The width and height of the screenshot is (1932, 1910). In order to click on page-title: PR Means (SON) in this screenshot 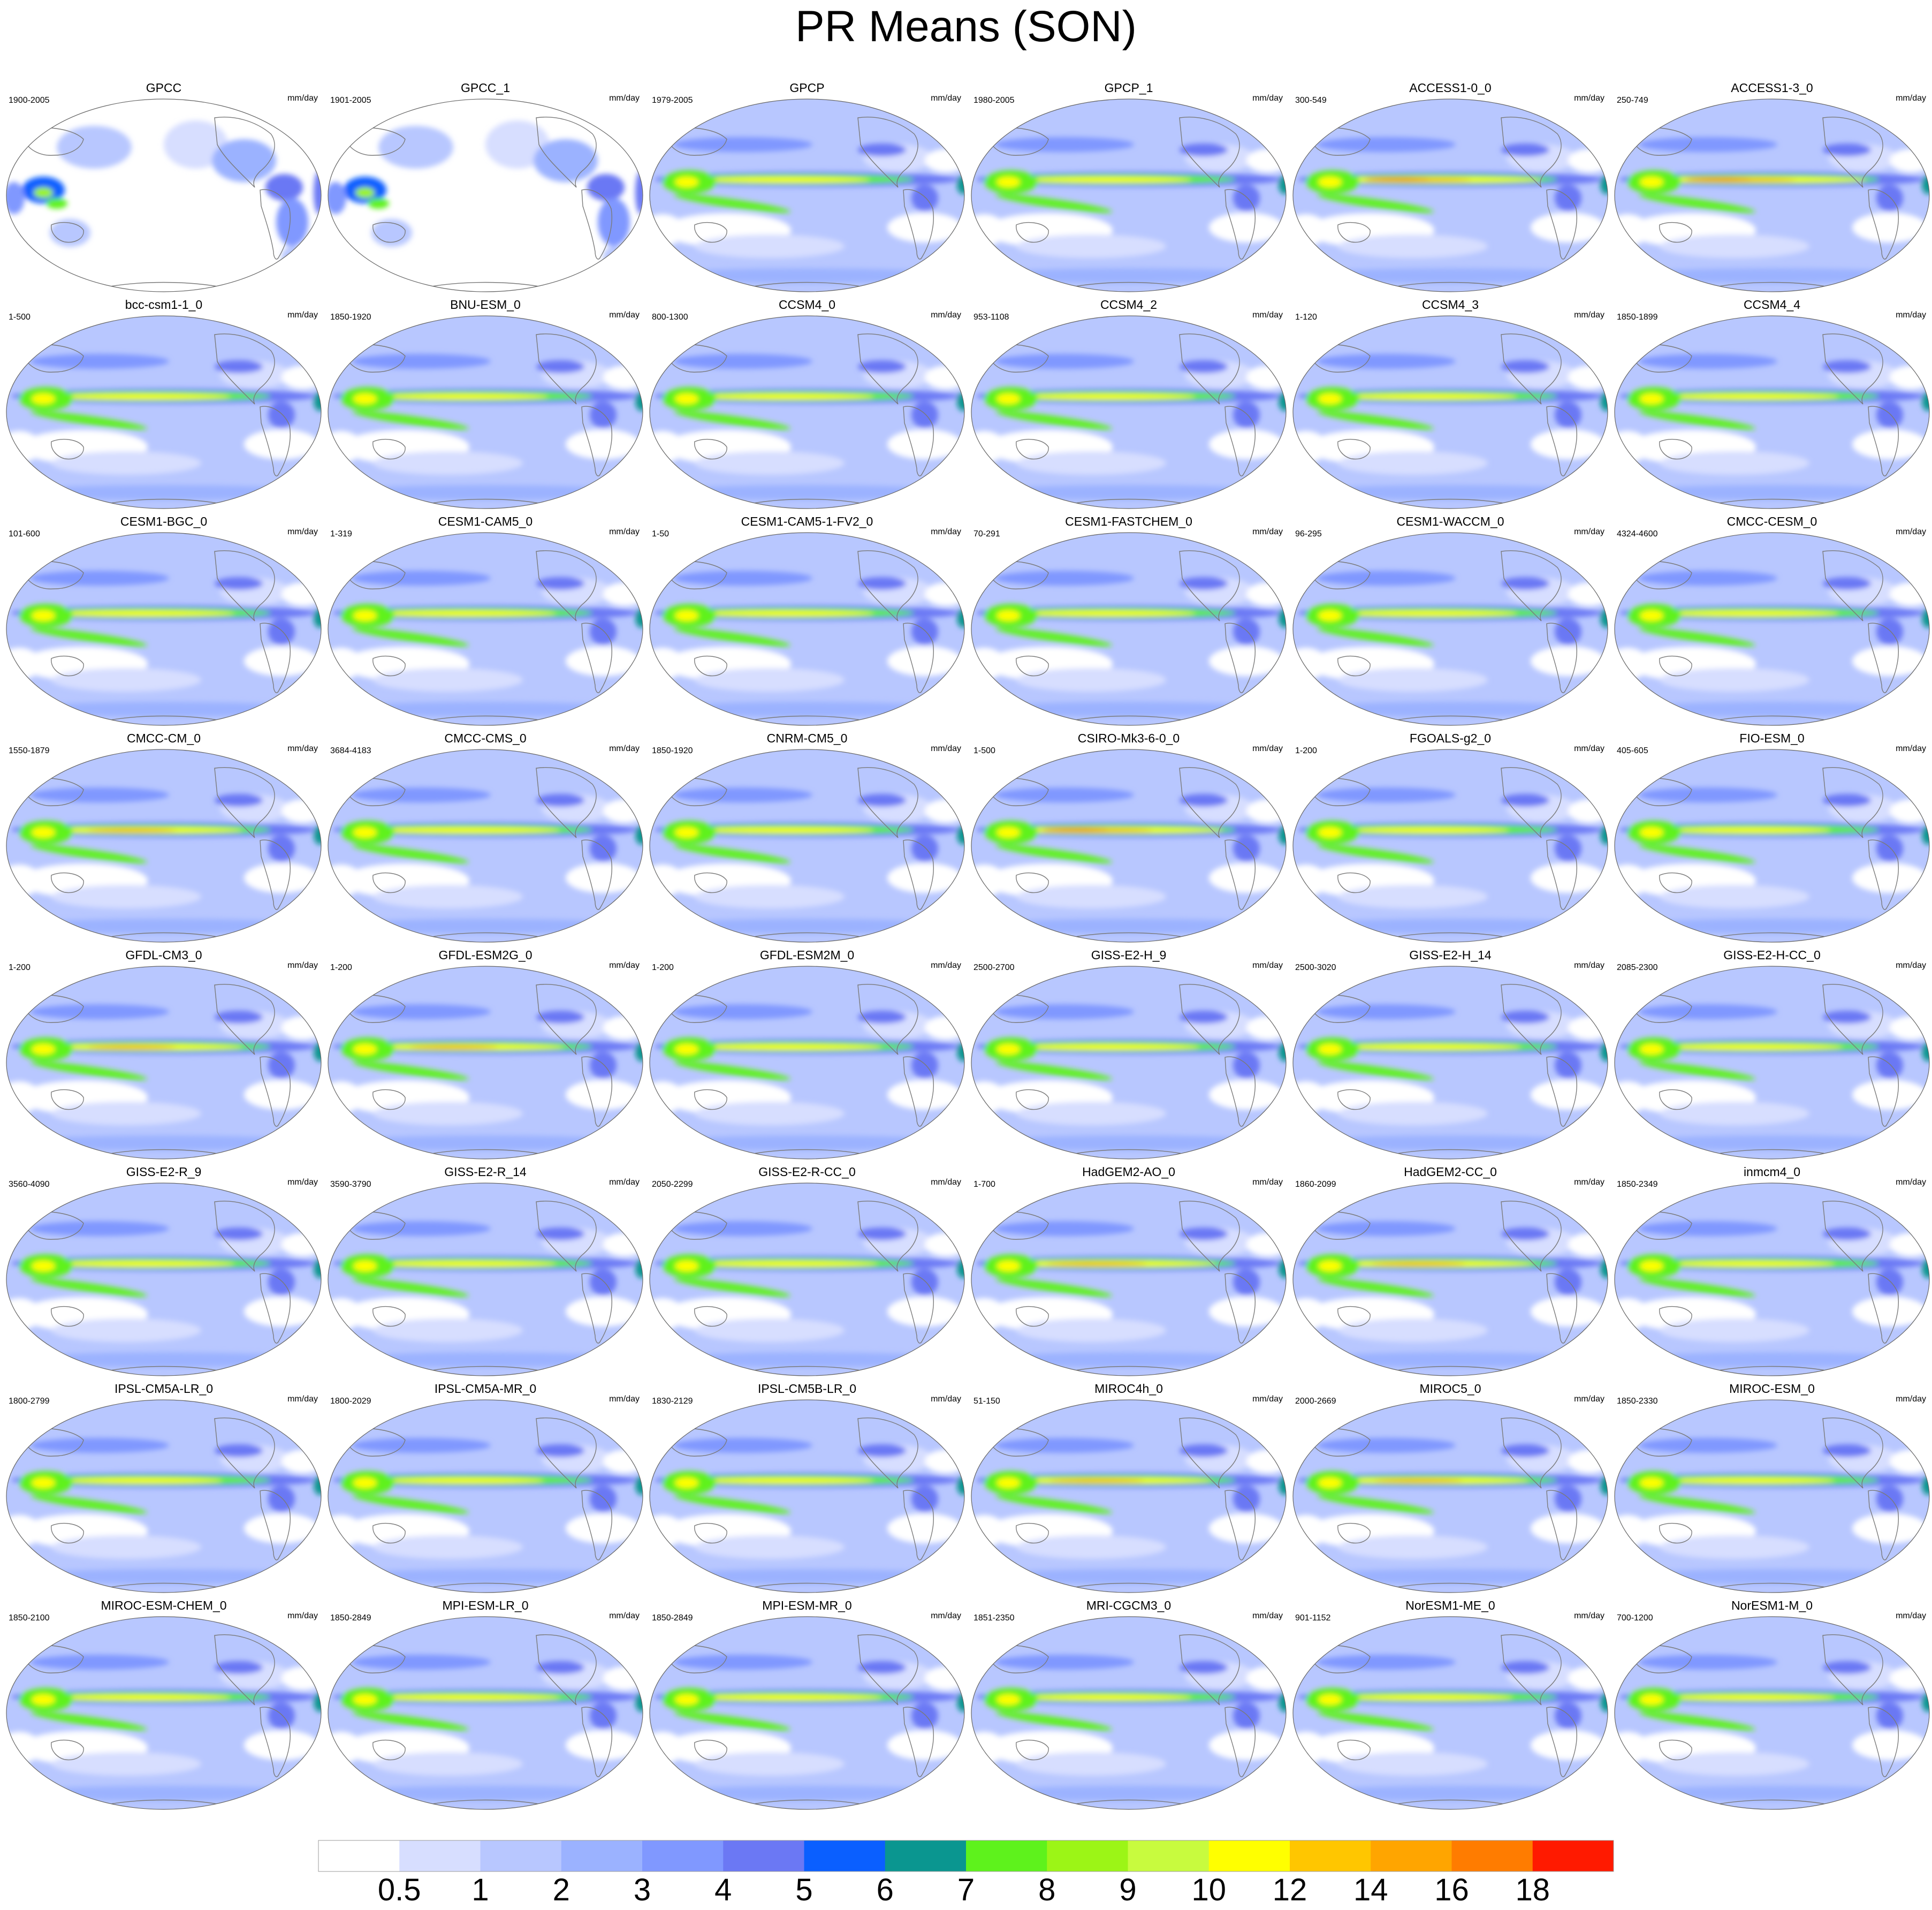, I will do `click(966, 26)`.